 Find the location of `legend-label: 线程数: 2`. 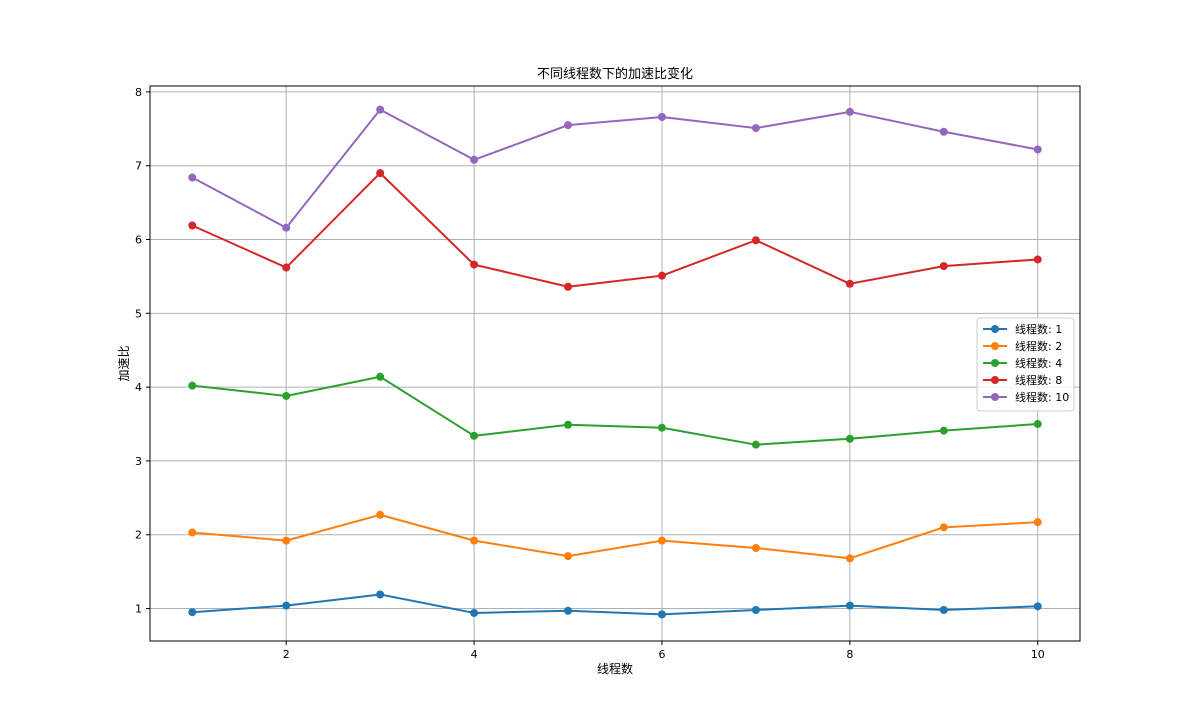

legend-label: 线程数: 2 is located at coordinates (1038, 346).